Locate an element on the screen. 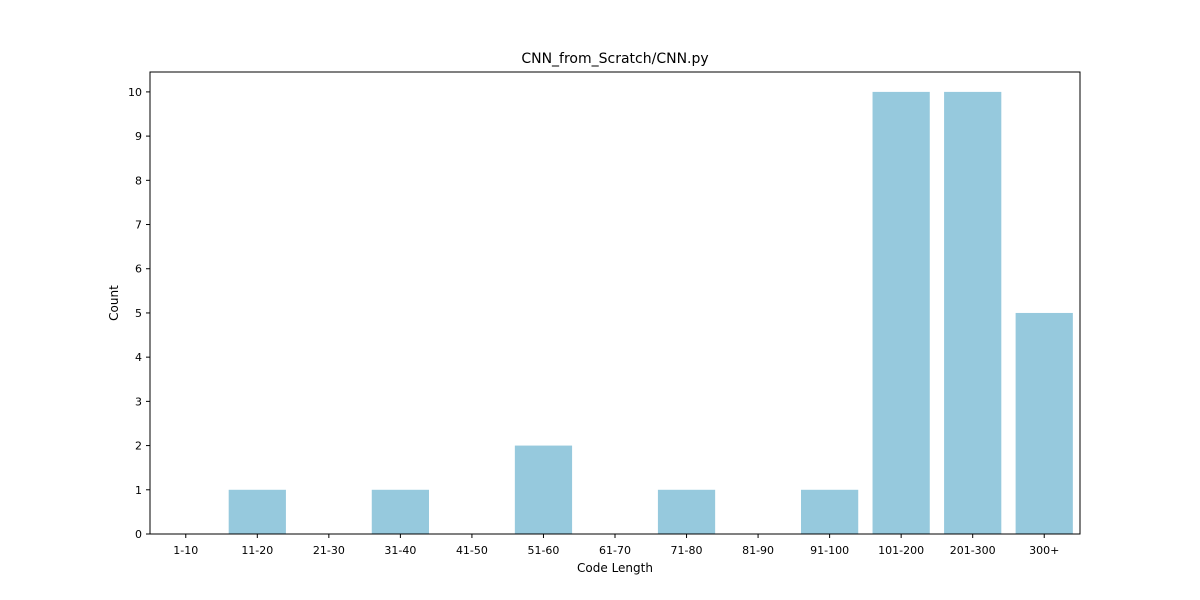 The width and height of the screenshot is (1200, 600). x-tick-label: 71-80 is located at coordinates (687, 550).